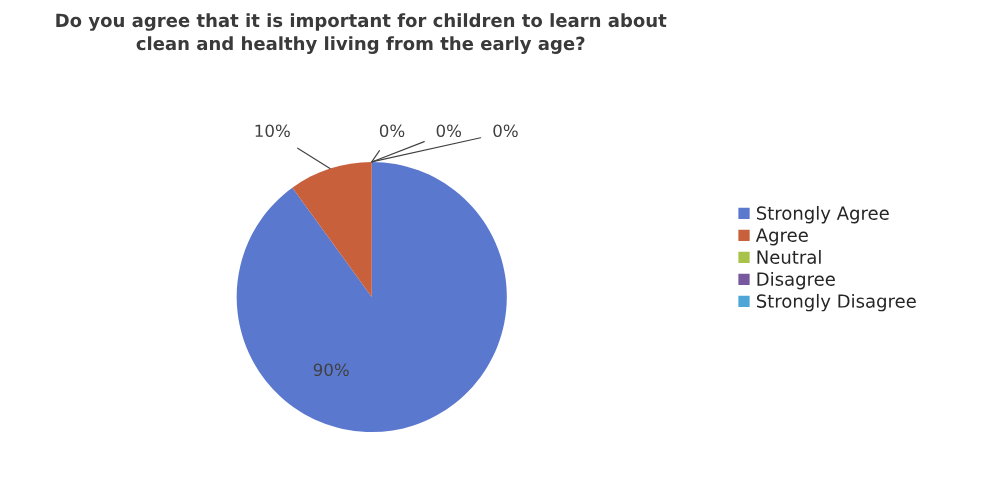 This screenshot has height=479, width=1002. What do you see at coordinates (822, 214) in the screenshot?
I see `legend-label: Strongly Agree` at bounding box center [822, 214].